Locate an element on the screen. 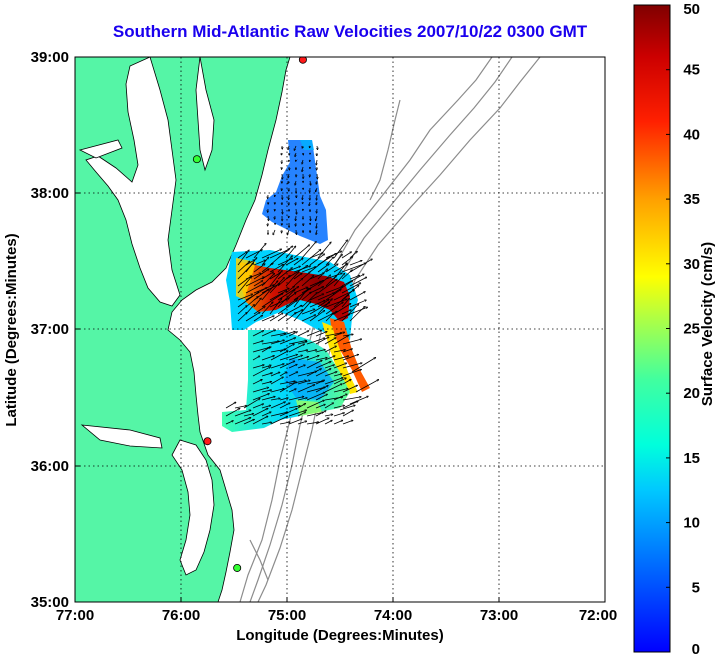  colorbar-tick-label: 0 is located at coordinates (696, 649).